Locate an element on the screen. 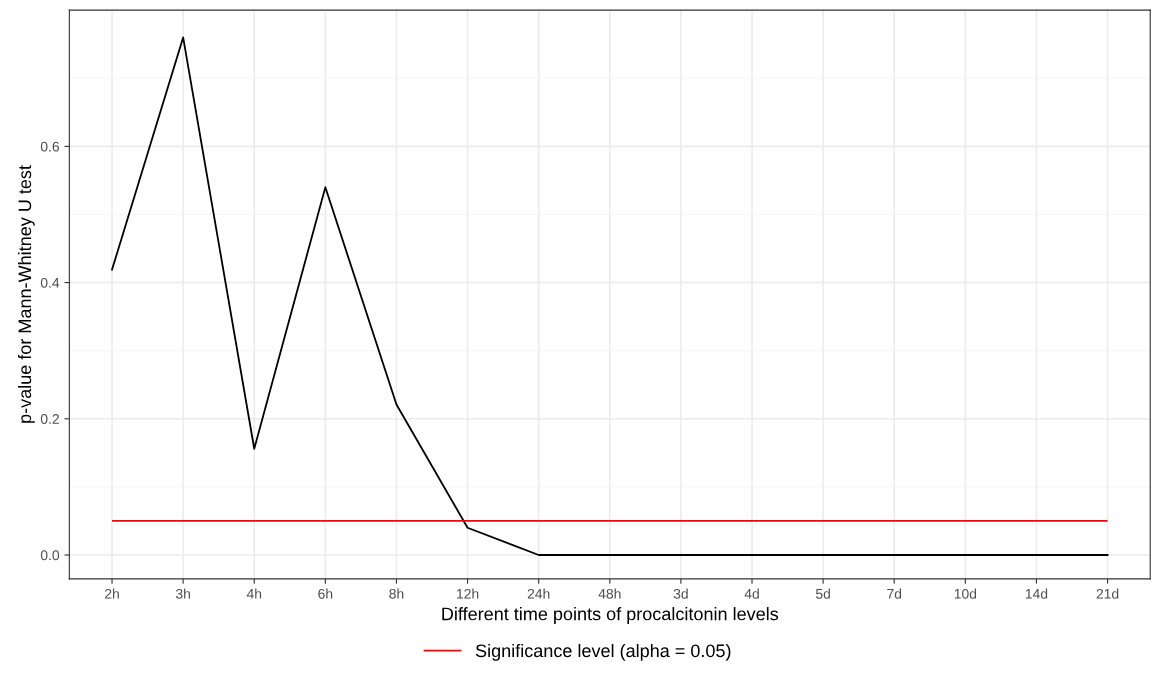 This screenshot has width=1156, height=677. x-tick-label: 12h is located at coordinates (468, 593).